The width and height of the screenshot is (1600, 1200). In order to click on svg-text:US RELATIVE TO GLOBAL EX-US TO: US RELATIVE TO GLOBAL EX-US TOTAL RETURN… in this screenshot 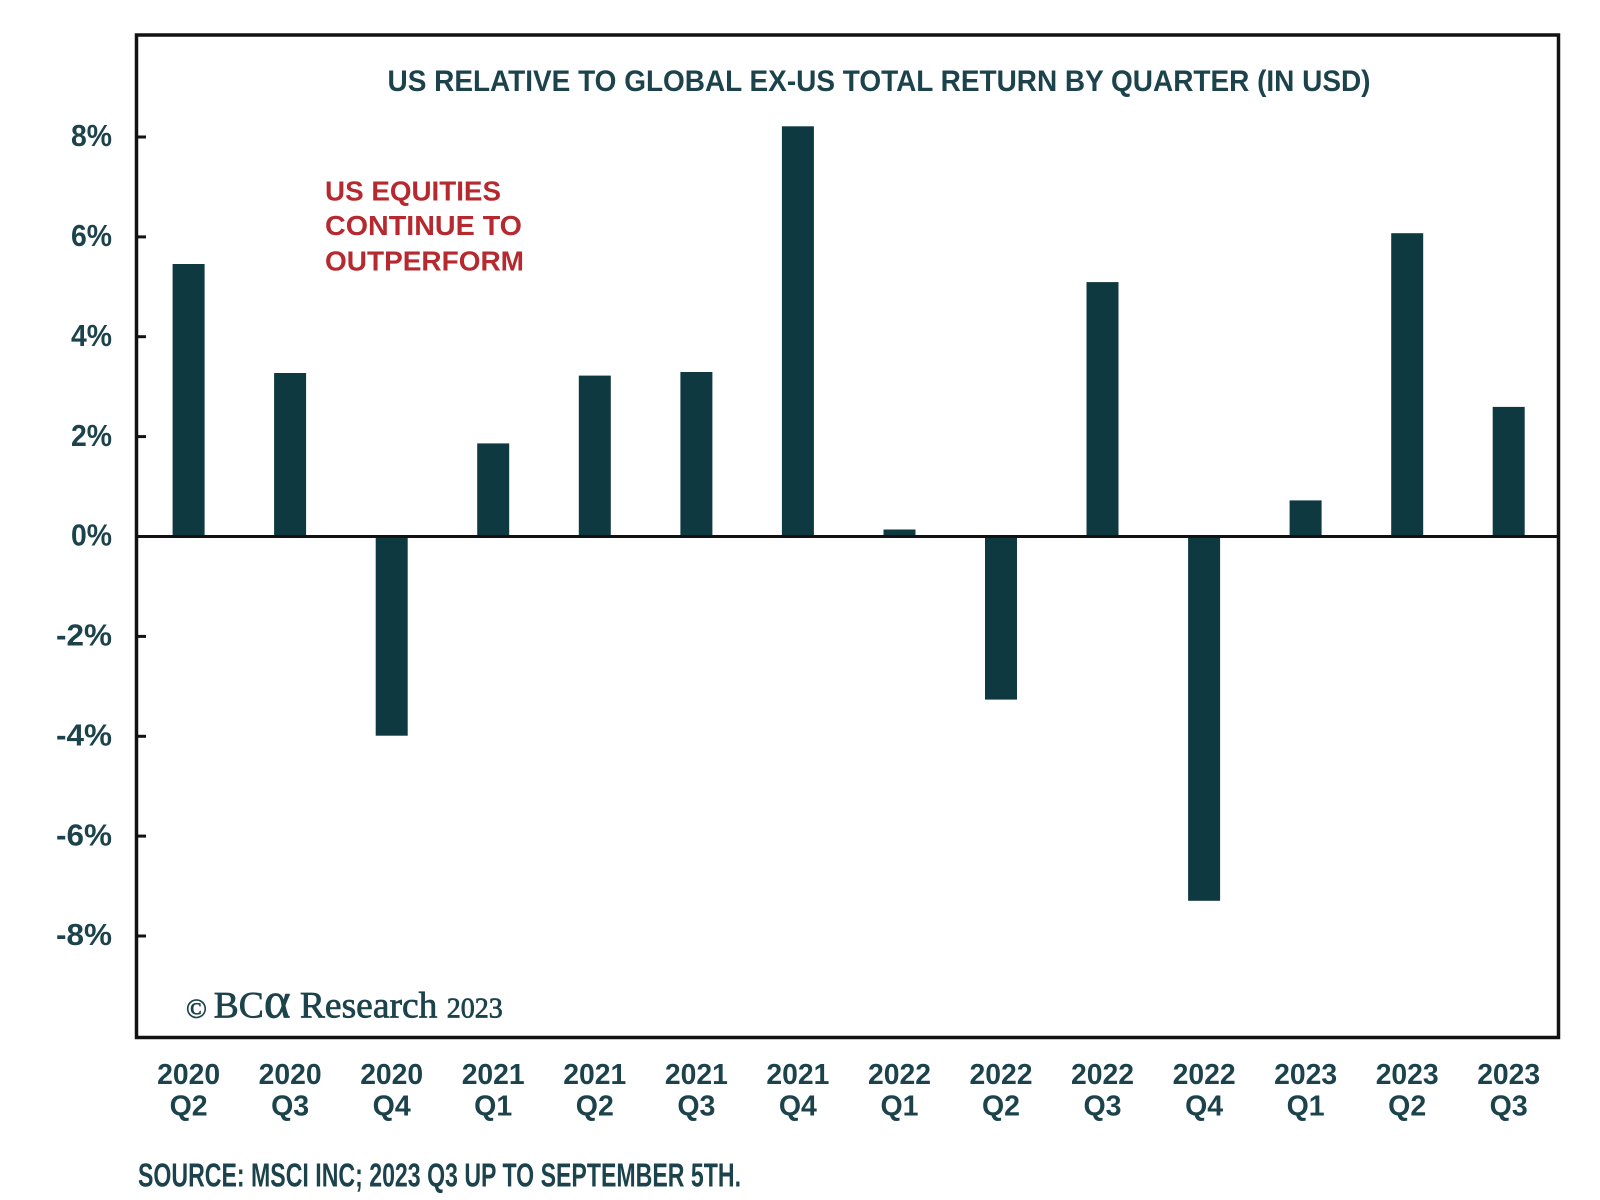, I will do `click(879, 81)`.